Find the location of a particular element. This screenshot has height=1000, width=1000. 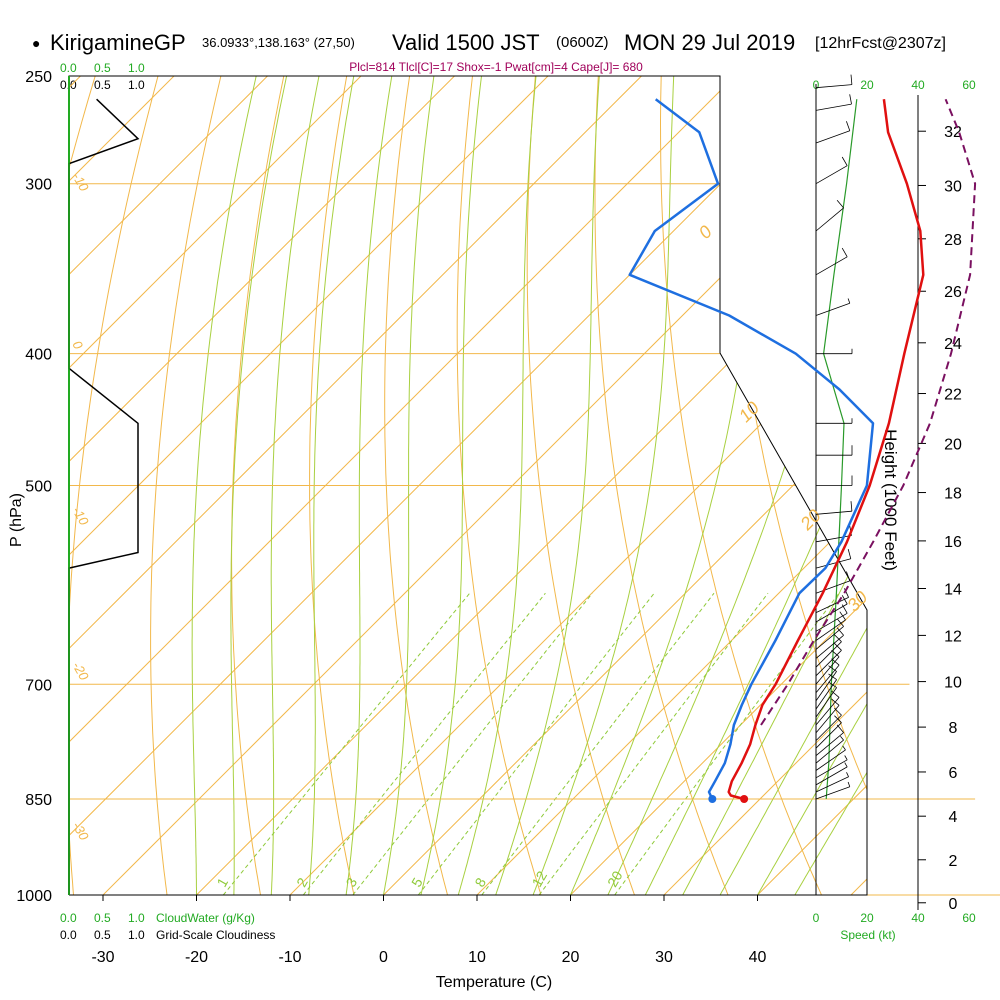

pressure-tick-label: 1000 is located at coordinates (34, 896).